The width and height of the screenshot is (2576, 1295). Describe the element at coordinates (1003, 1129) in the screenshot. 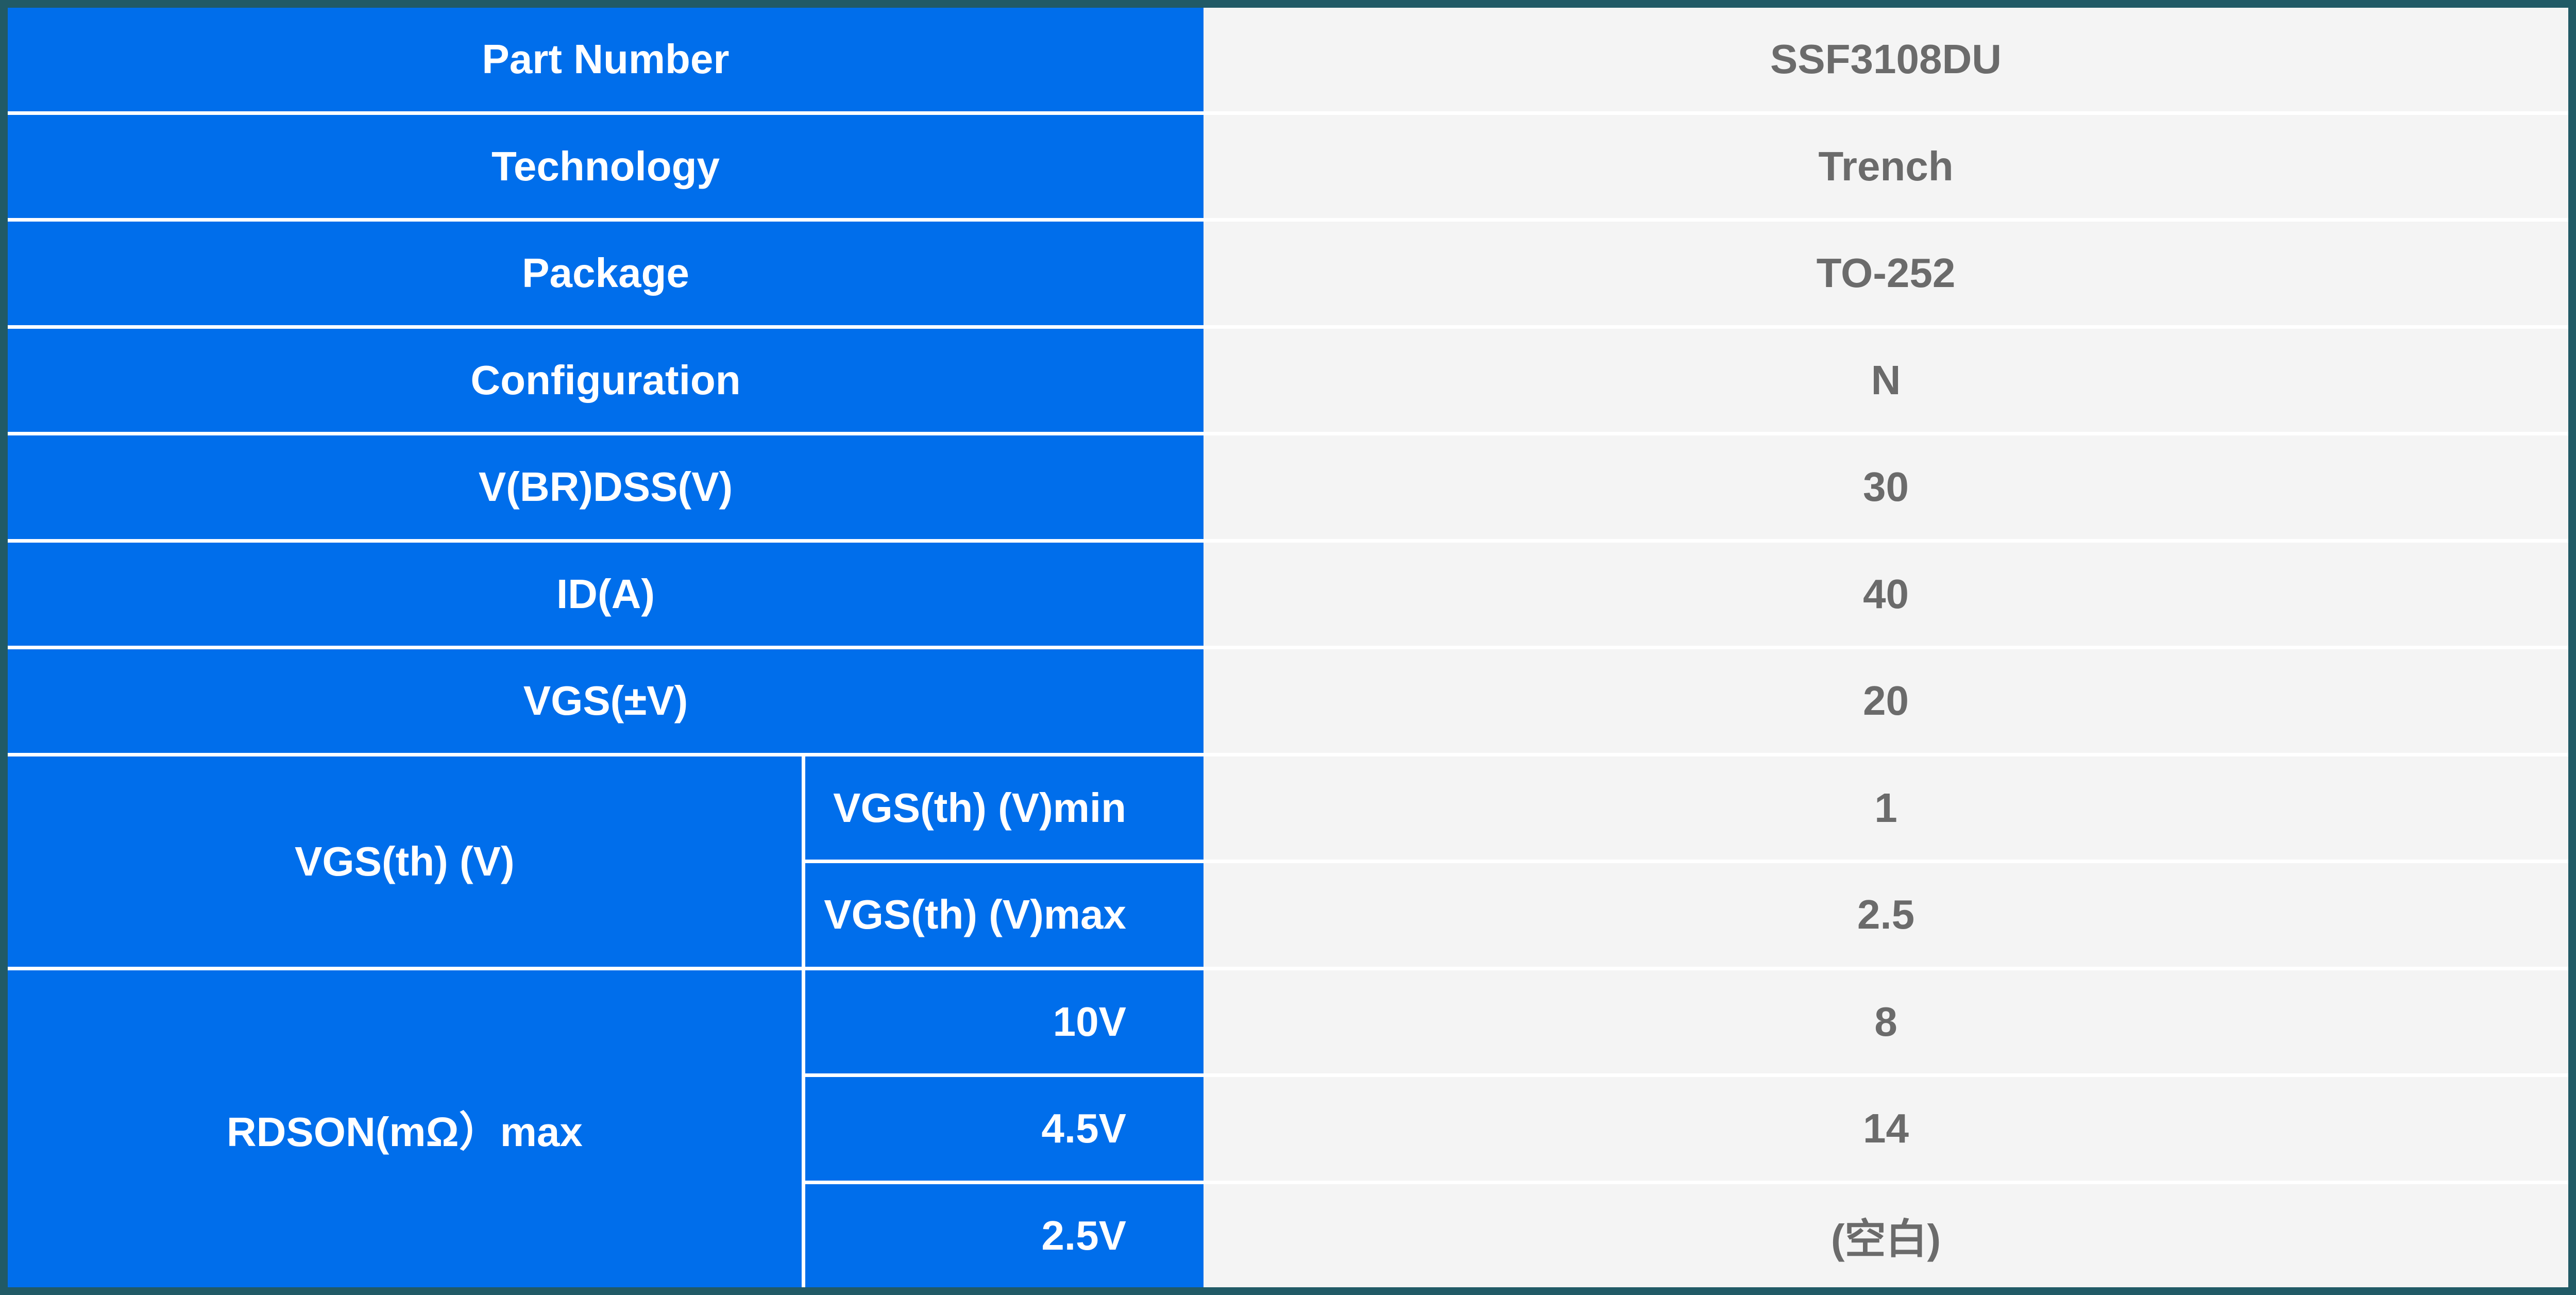

I see `label-rdson-4-5v: 4.5V` at that location.